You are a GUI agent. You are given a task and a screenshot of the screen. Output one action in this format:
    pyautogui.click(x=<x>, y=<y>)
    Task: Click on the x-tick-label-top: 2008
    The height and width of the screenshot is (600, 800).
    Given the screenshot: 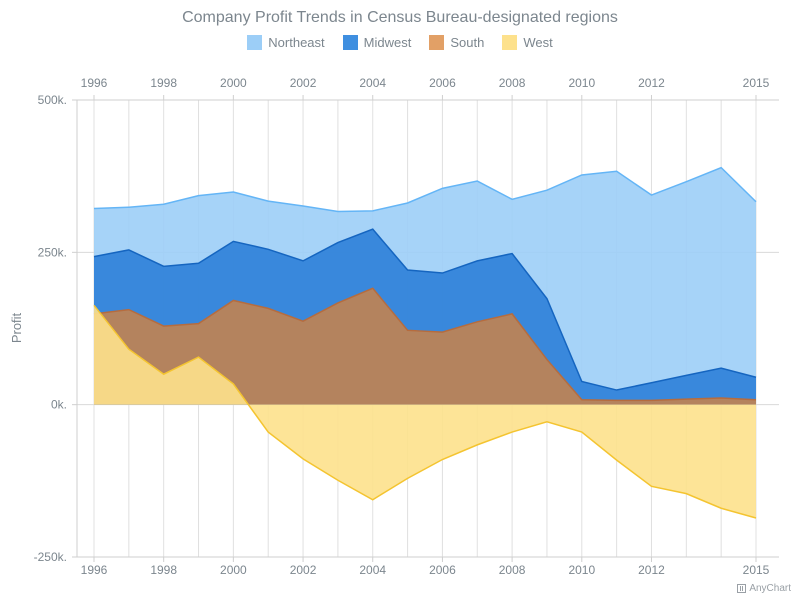 What is the action you would take?
    pyautogui.click(x=512, y=83)
    